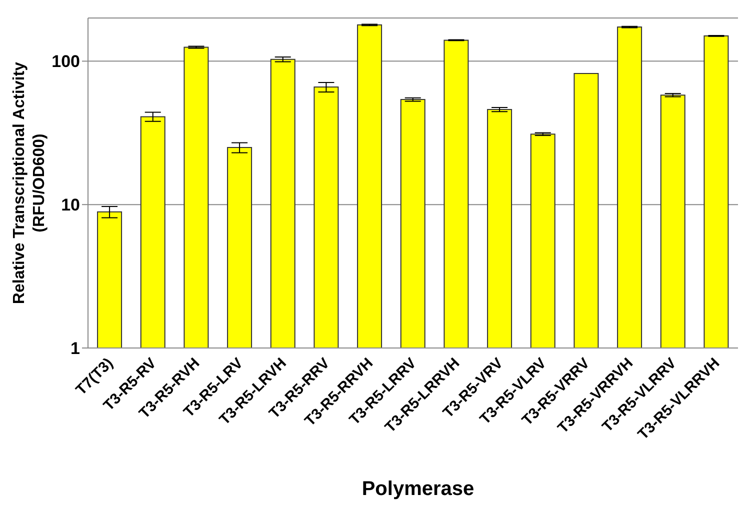 The image size is (756, 520). Describe the element at coordinates (75, 348) in the screenshot. I see `y-tick-label: 1` at that location.